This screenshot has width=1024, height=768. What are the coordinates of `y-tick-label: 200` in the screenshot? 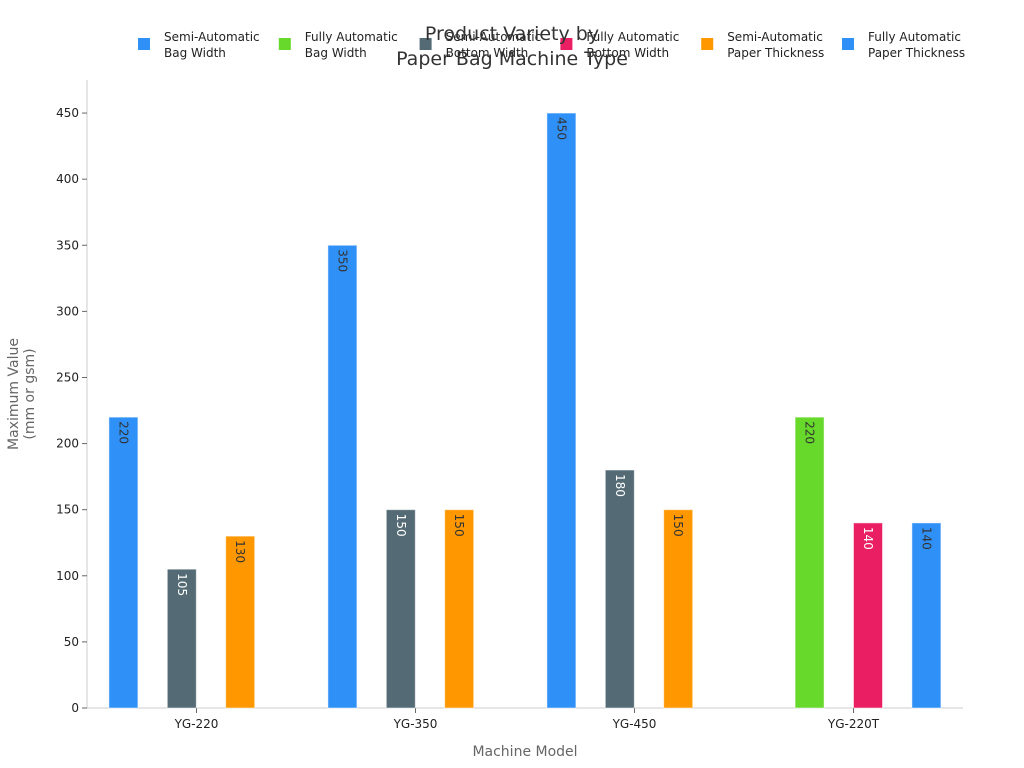 It's located at (67, 444).